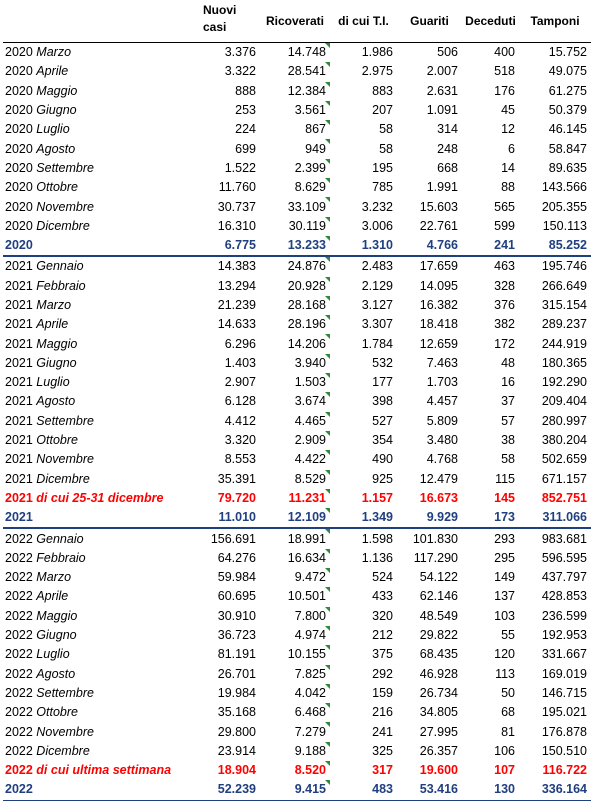  Describe the element at coordinates (382, 712) in the screenshot. I see `cell-terapia-intensiva: 216` at that location.